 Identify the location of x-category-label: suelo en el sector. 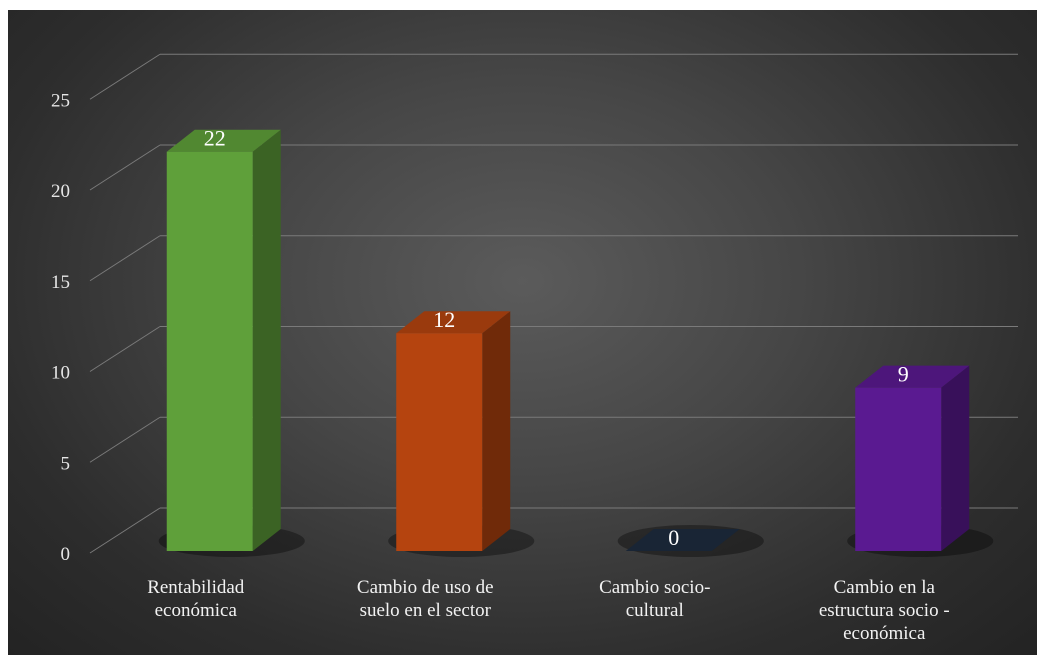
(426, 610).